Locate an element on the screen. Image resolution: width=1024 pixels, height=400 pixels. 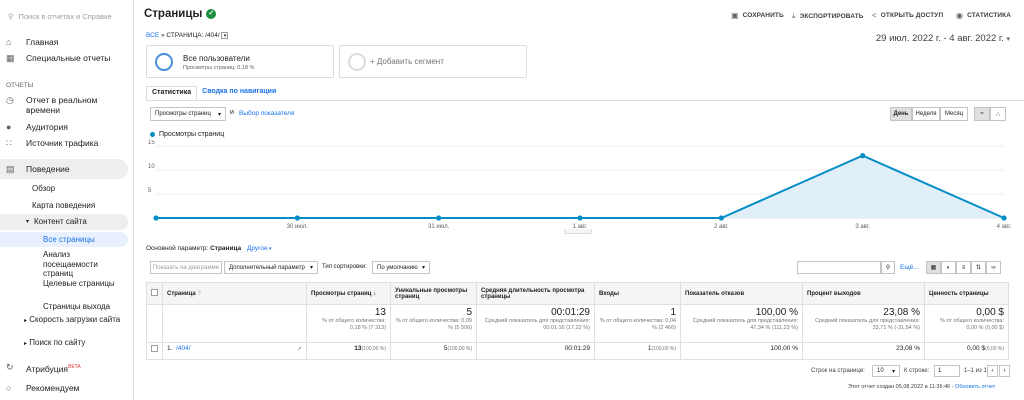
page-title: Страницы ✓ is located at coordinates (180, 14).